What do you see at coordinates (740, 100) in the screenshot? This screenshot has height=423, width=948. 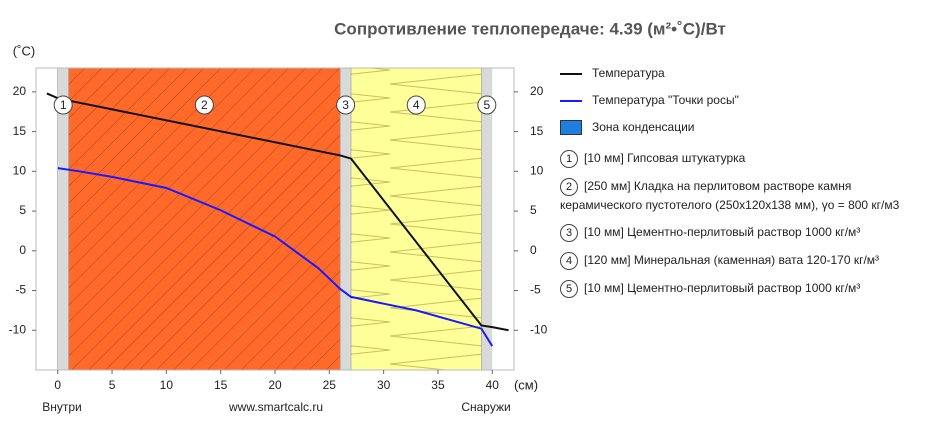 I see `legend-item: Температура "Точки росы"` at bounding box center [740, 100].